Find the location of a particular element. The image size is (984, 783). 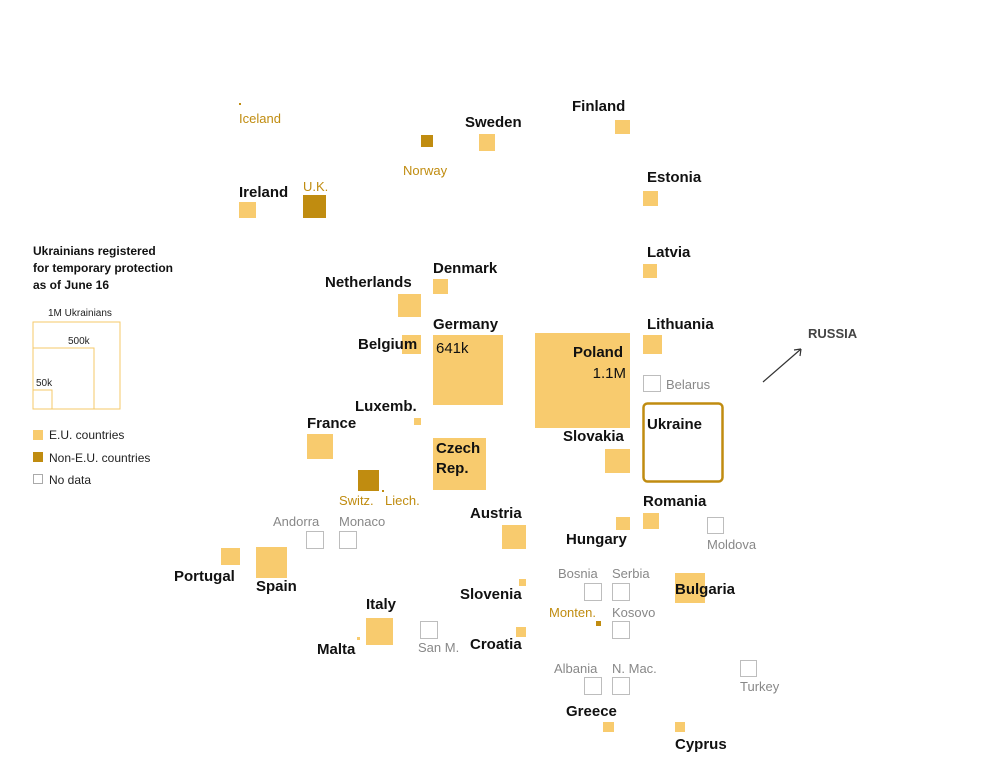

square-romania is located at coordinates (651, 521).